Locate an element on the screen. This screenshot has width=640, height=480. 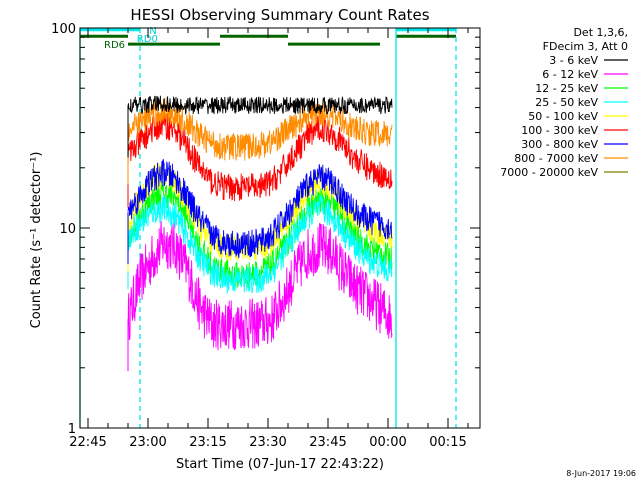
x-tick-label: 00:00 is located at coordinates (387, 442).